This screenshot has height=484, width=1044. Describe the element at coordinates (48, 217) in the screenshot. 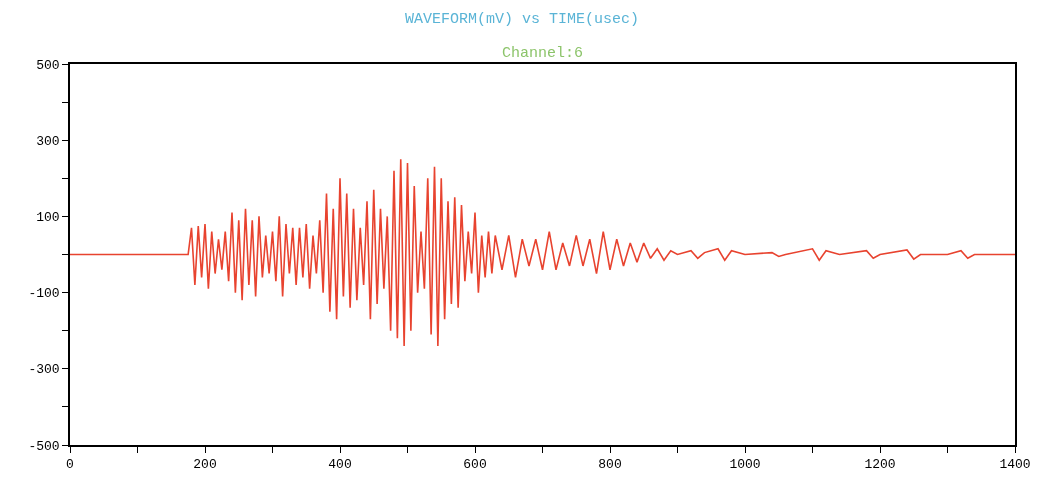

I see `y-tick-label: 100` at that location.